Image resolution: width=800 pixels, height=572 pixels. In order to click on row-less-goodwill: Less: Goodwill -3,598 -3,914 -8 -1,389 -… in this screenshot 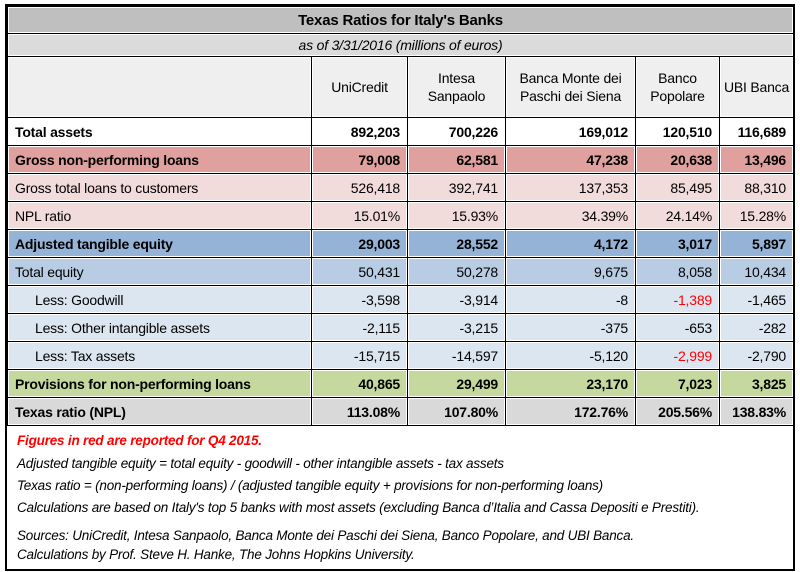, I will do `click(400, 299)`.